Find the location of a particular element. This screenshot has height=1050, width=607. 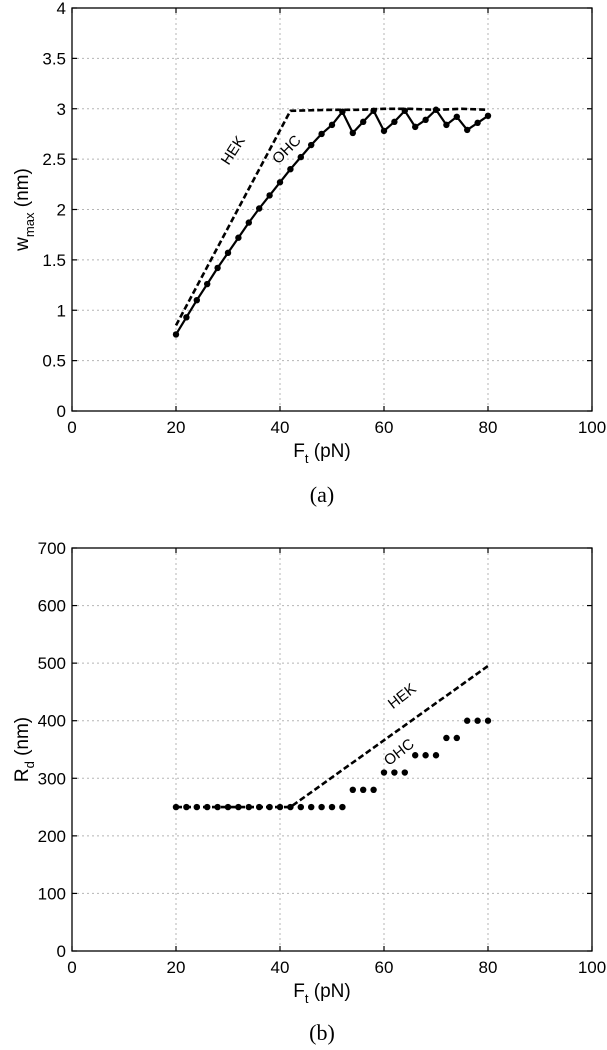

y-tick-label: 400 is located at coordinates (52, 721).